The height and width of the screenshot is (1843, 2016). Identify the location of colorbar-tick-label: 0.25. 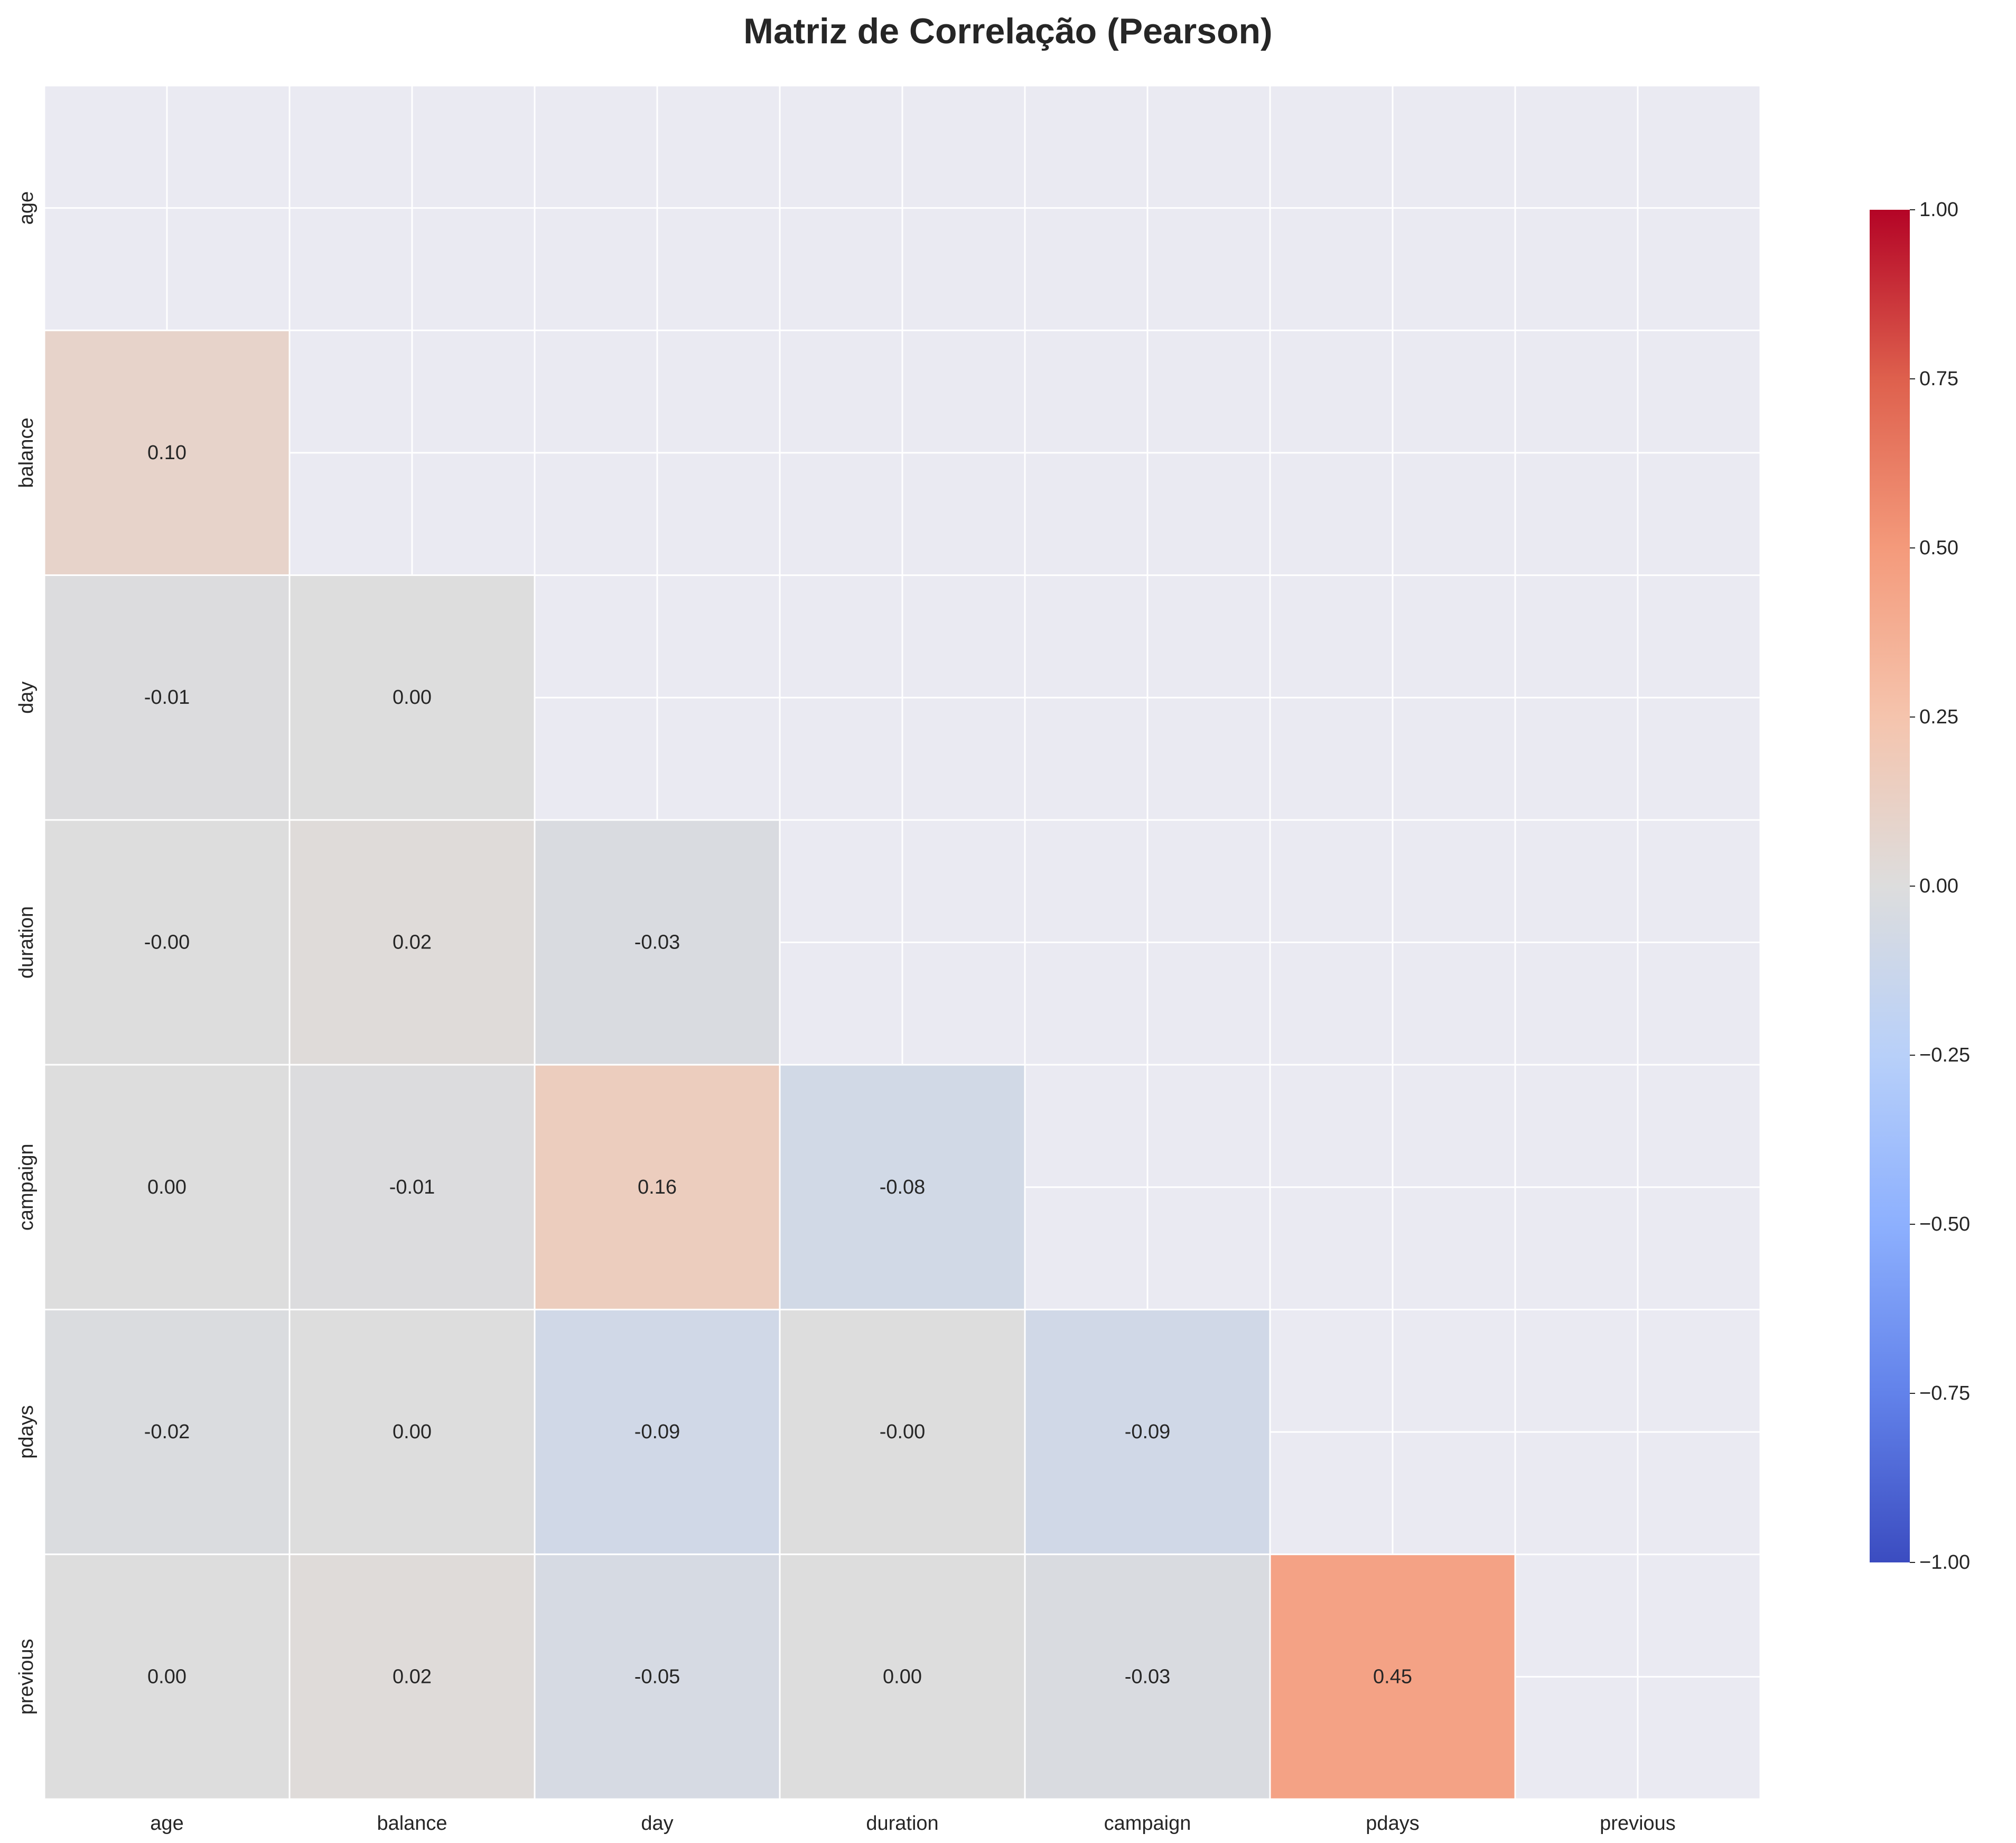
(1938, 717).